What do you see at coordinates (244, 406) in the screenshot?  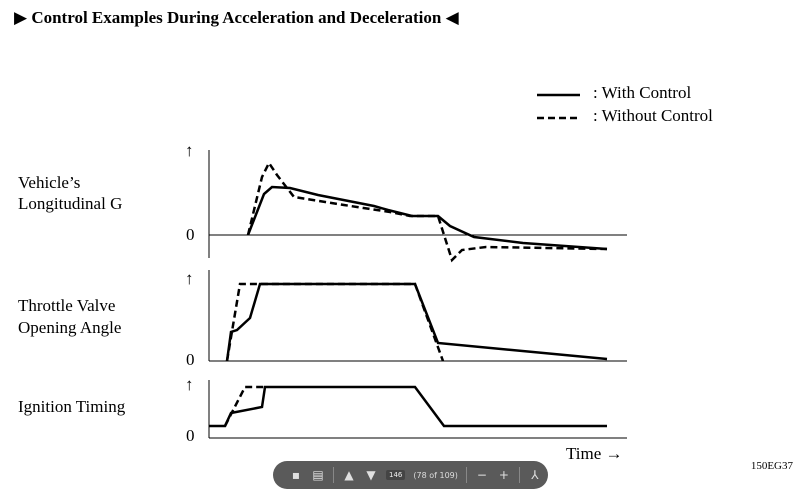 I see `panel3-without-control-line` at bounding box center [244, 406].